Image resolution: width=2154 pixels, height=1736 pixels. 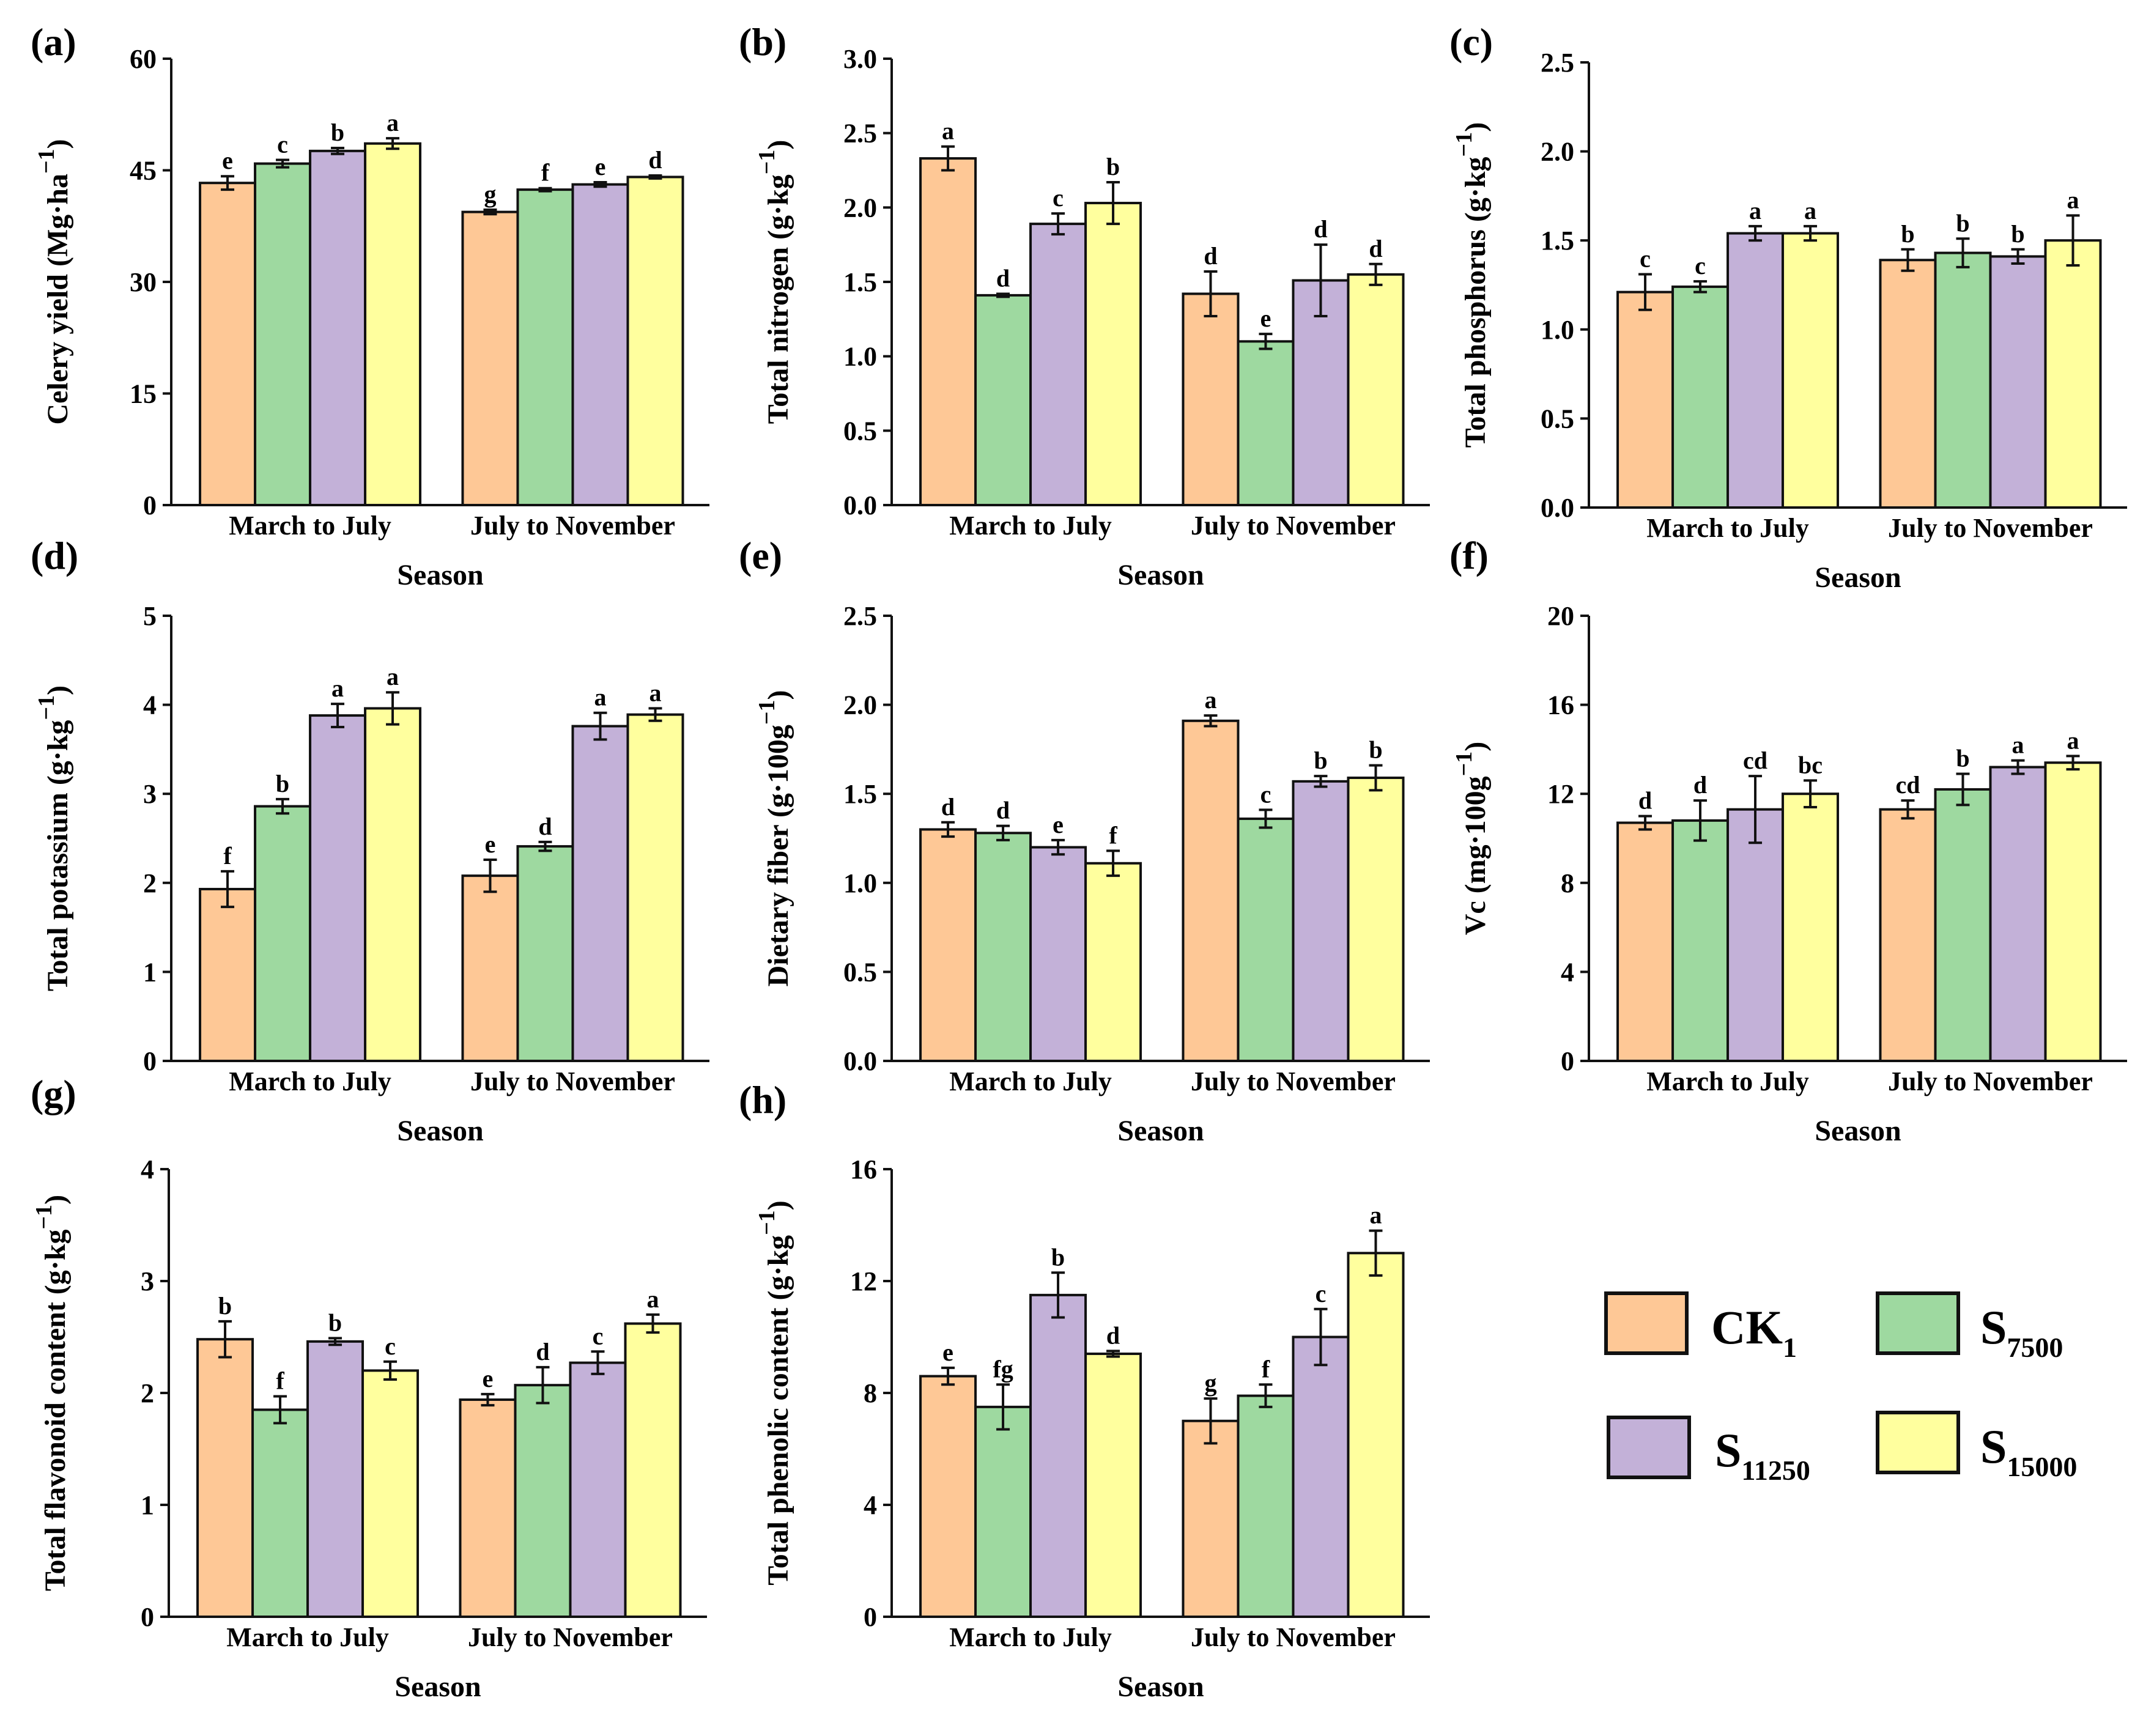 I want to click on y-axis-title-main: Vc (mg·100g, so click(x=1475, y=855).